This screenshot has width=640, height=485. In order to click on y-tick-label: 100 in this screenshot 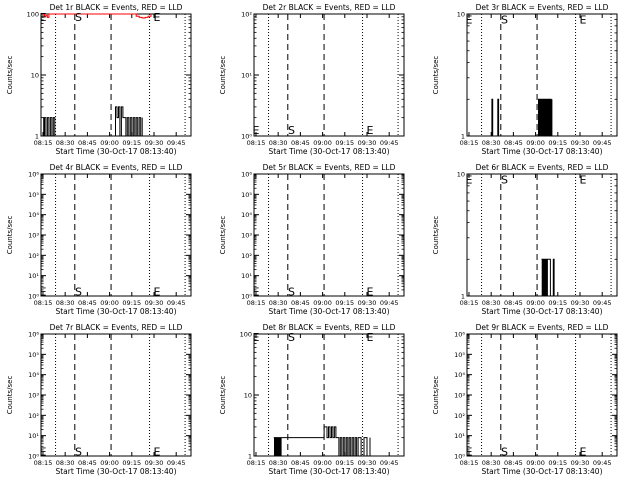, I will do `click(33, 15)`.